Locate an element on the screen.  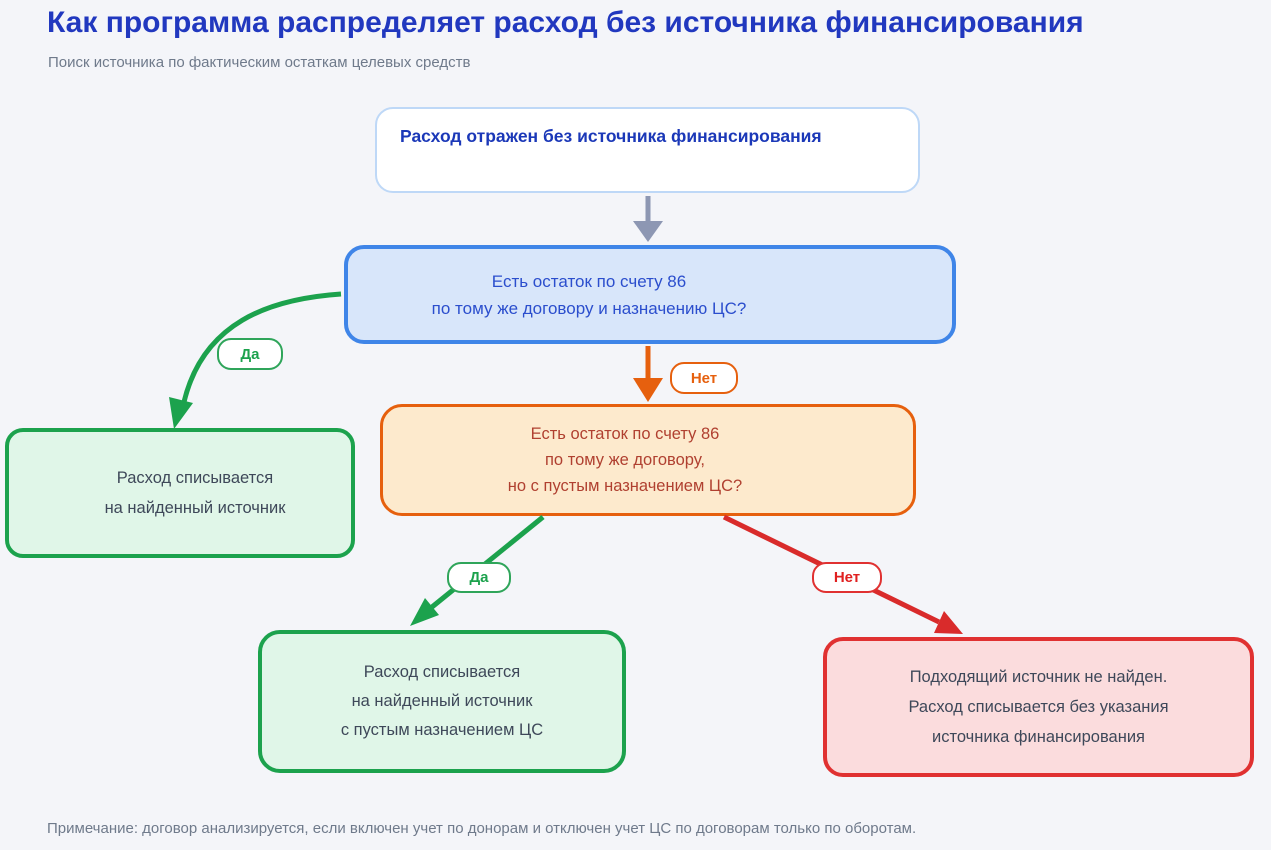
edge-label-yes-2: Да is located at coordinates (479, 577).